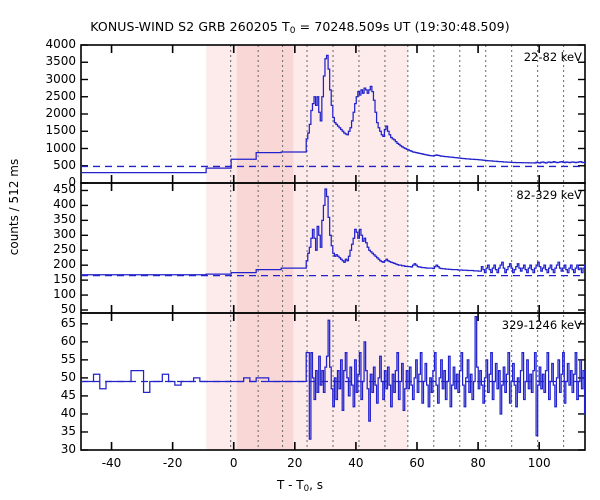 The image size is (600, 500). What do you see at coordinates (64, 189) in the screenshot?
I see `panel-82-329-keV-ytick-label: 450` at bounding box center [64, 189].